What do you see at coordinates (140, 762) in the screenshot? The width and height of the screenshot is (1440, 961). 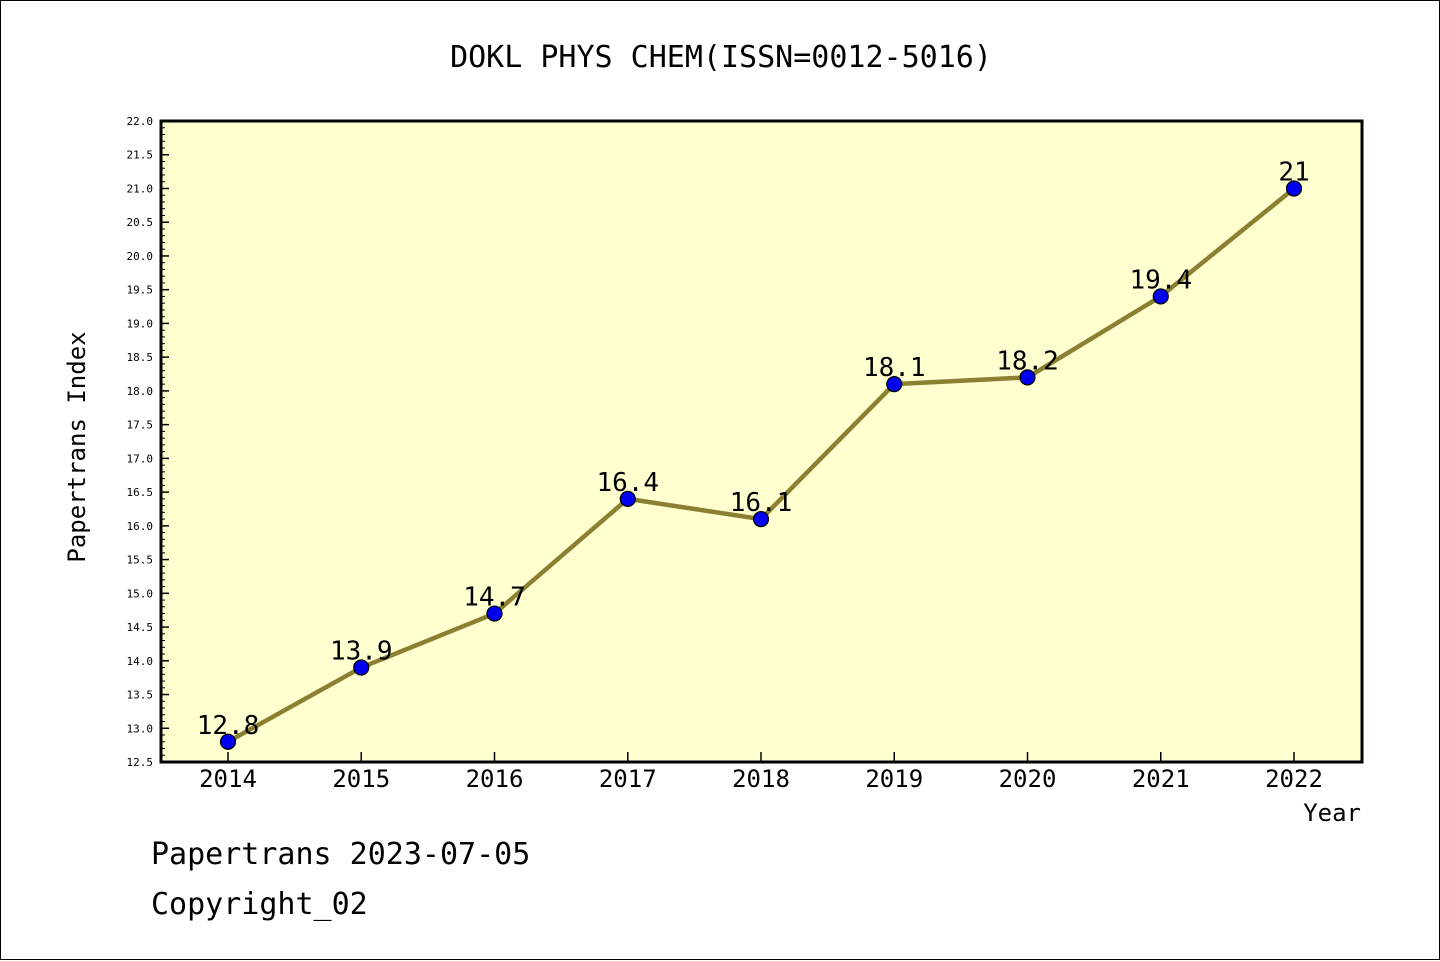 I see `y-tick-label: 12.5` at bounding box center [140, 762].